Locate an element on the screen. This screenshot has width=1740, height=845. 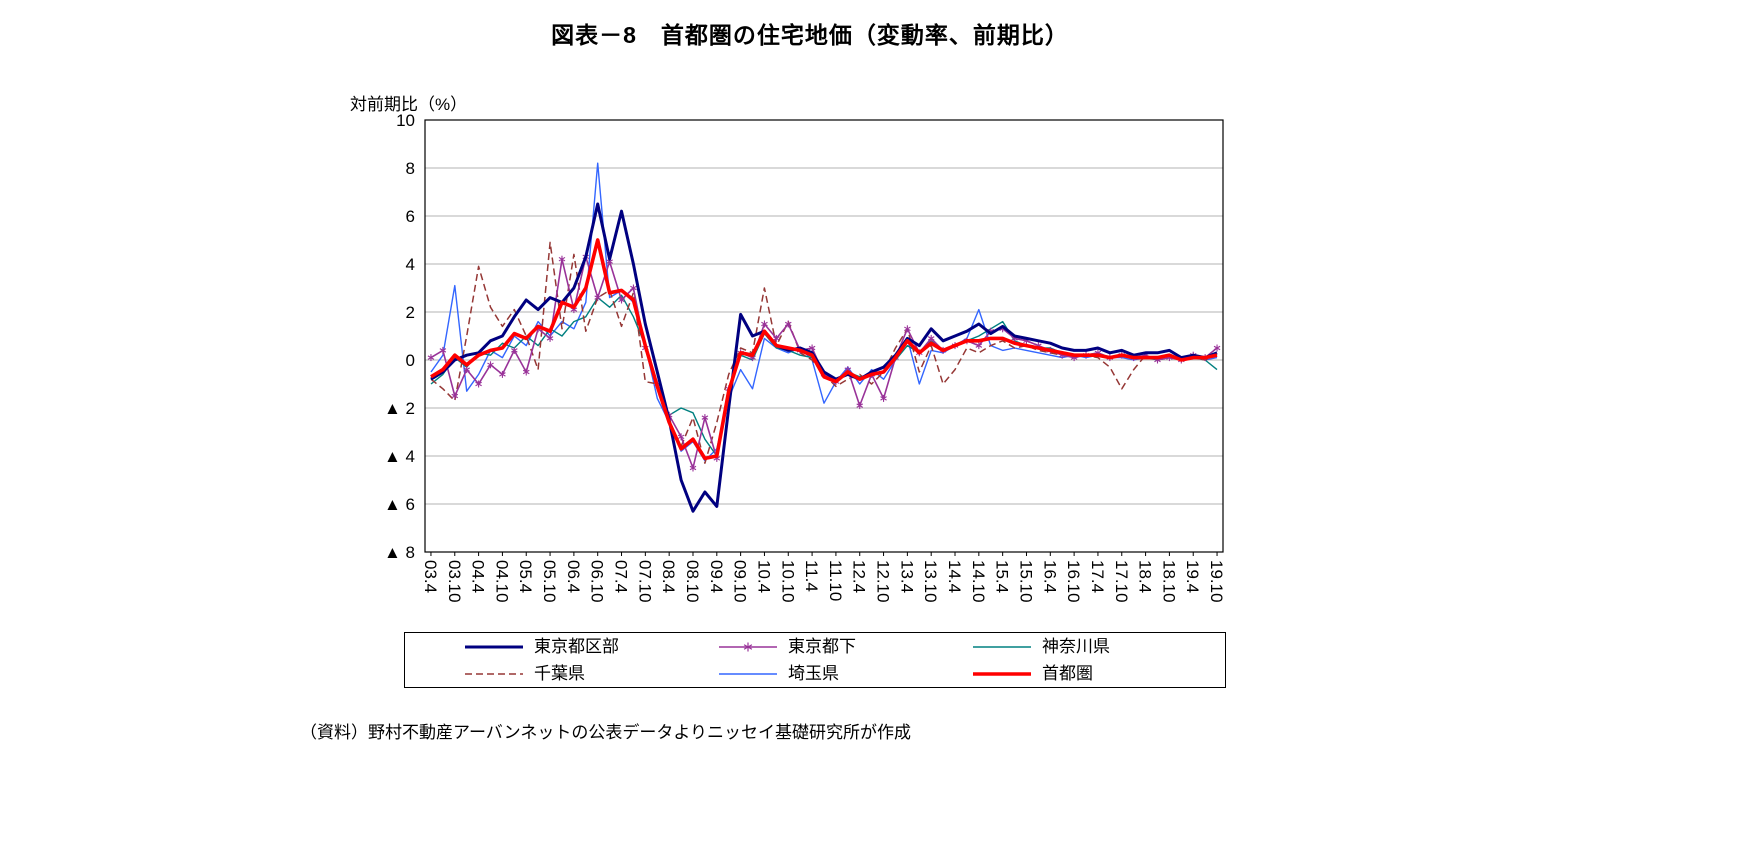
x-tick-label: 15.10 is located at coordinates (1025, 581).